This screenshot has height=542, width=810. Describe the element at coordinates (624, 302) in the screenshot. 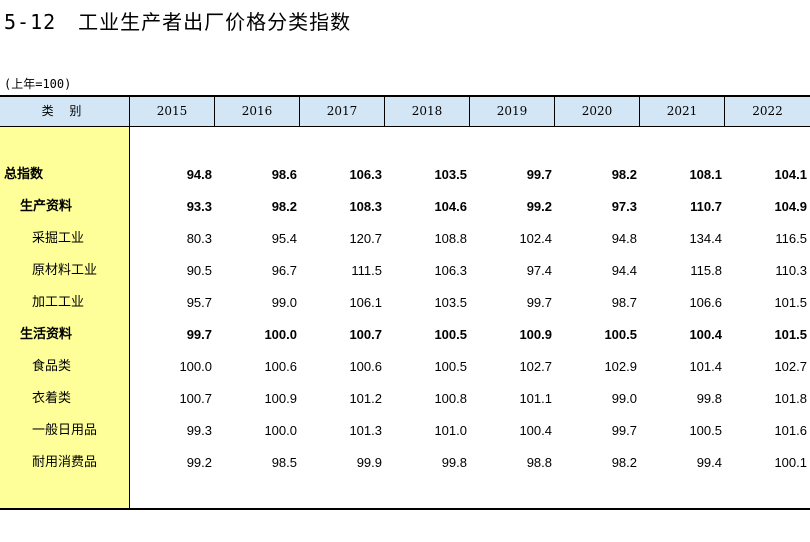

I see `table-cell: 98.7` at that location.